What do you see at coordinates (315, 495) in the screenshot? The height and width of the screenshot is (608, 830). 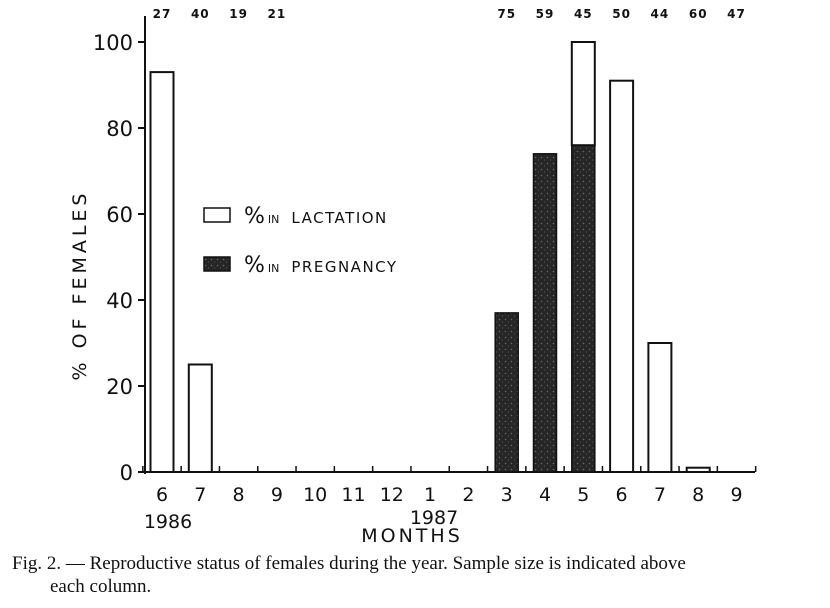 I see `x-tick-label: 10` at bounding box center [315, 495].